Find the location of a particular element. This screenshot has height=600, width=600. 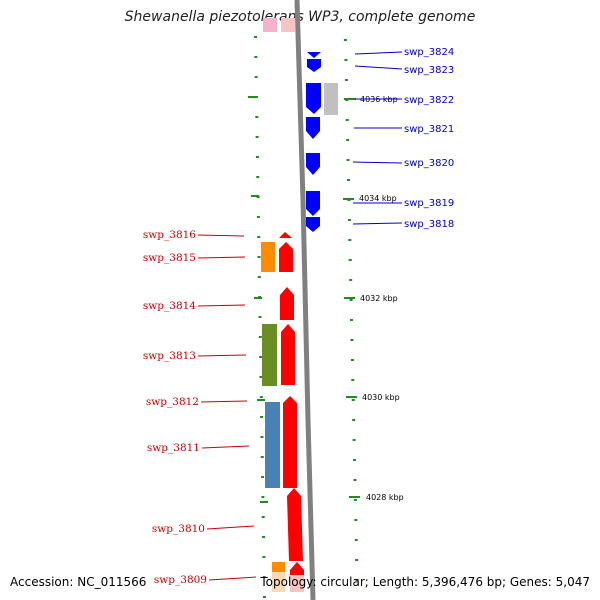

genome-backbone is located at coordinates (305, 300).